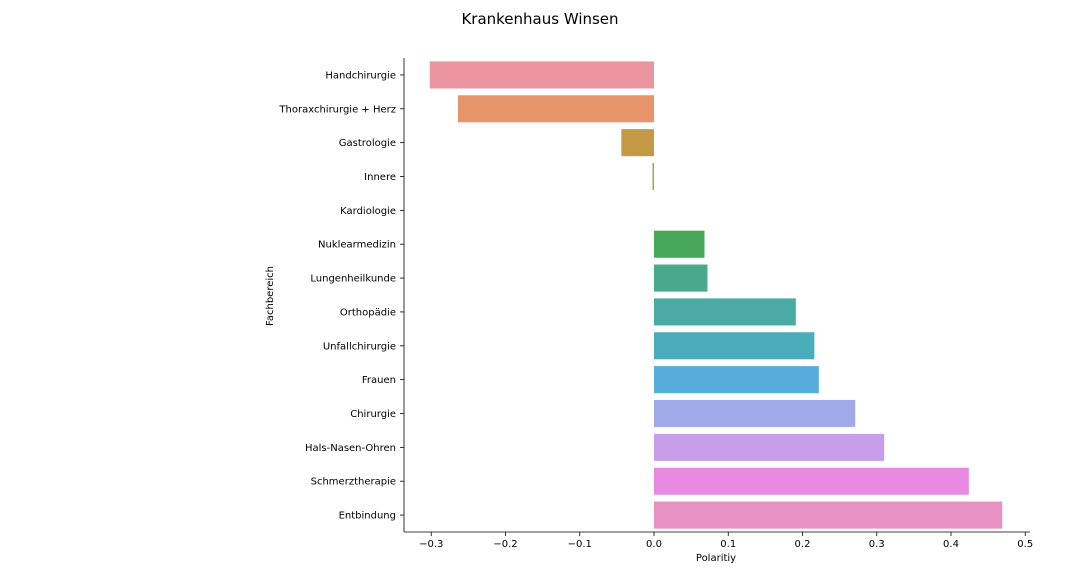 The image size is (1080, 576). What do you see at coordinates (803, 544) in the screenshot?
I see `x-tick-label: 0.2` at bounding box center [803, 544].